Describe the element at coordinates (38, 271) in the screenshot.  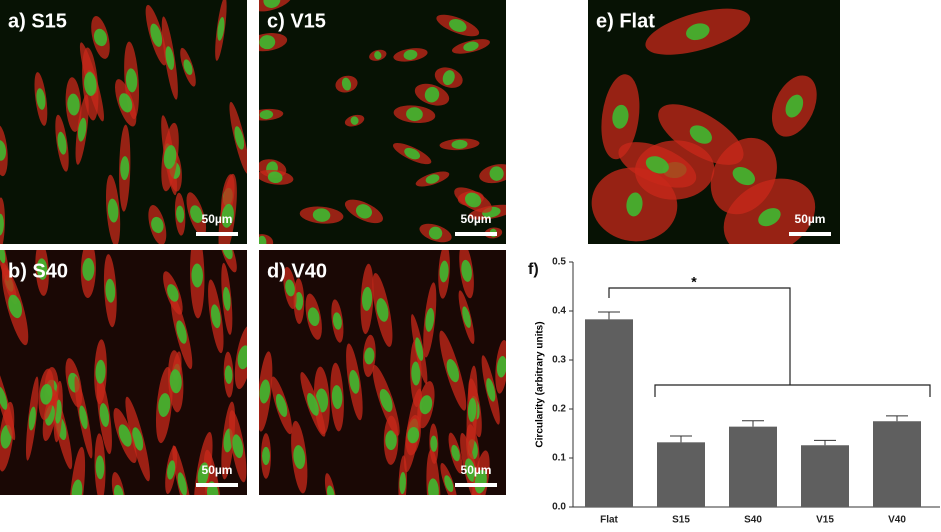
I see `panel-label: b) S40` at that location.